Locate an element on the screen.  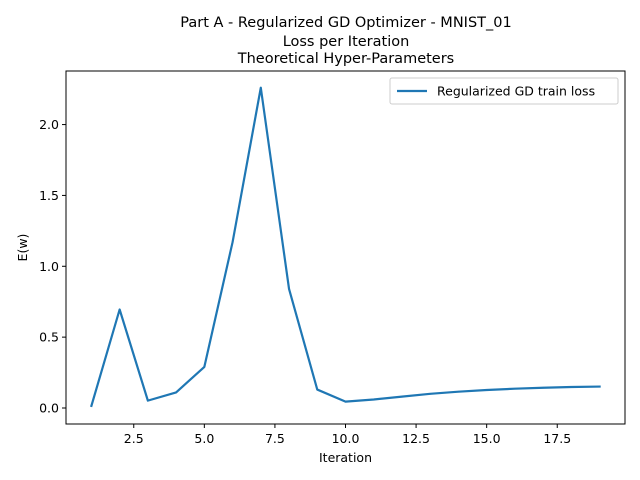
x-axis-ticks: 2.5 5.0 7.5 10.0 12.5 15.0 17.5 is located at coordinates (347, 435).